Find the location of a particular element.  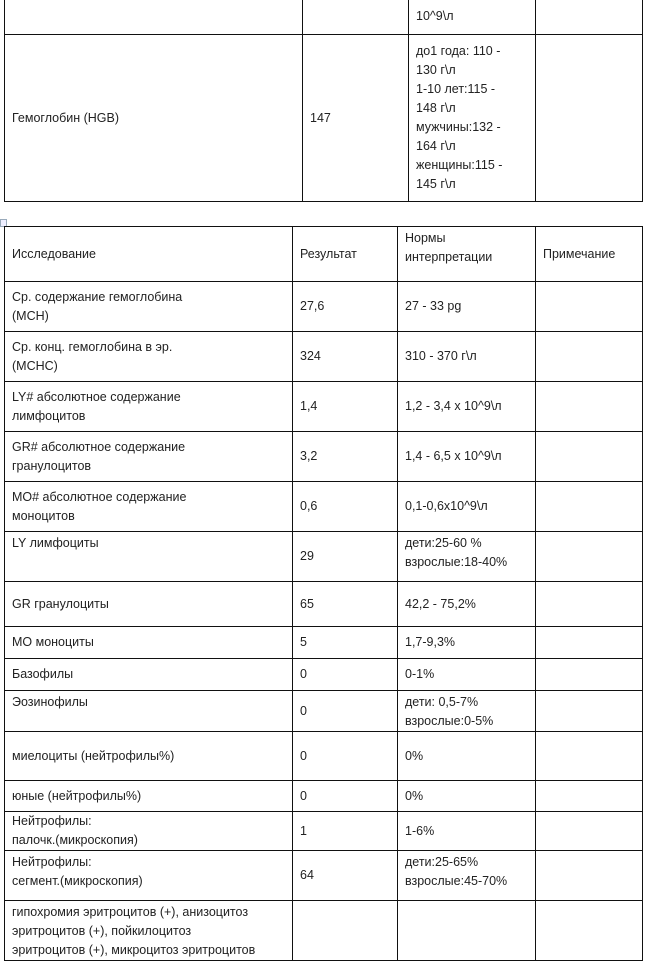

test-name is located at coordinates (153, 17).